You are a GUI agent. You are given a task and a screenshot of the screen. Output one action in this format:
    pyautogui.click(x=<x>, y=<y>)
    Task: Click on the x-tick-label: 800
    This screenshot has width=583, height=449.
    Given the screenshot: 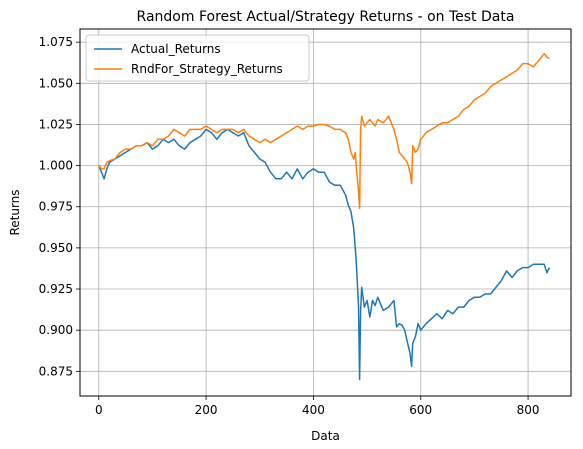 What is the action you would take?
    pyautogui.click(x=528, y=410)
    